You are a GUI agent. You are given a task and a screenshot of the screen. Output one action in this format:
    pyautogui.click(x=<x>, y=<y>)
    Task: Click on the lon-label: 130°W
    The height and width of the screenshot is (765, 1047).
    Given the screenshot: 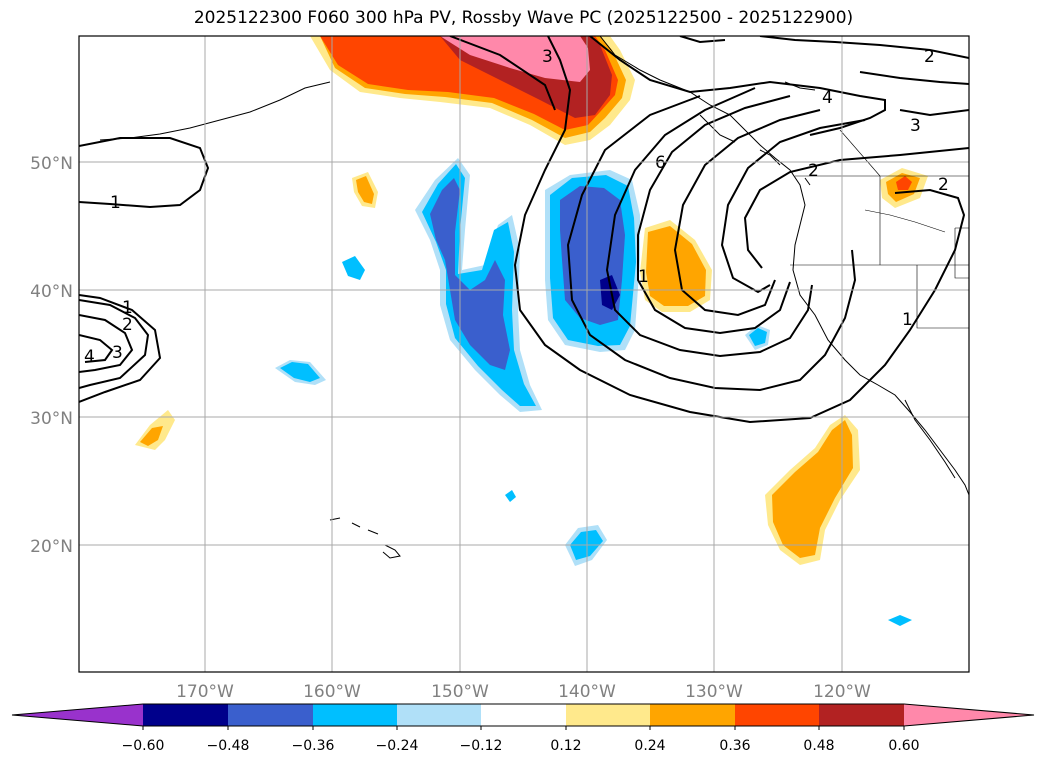 What is the action you would take?
    pyautogui.click(x=714, y=692)
    